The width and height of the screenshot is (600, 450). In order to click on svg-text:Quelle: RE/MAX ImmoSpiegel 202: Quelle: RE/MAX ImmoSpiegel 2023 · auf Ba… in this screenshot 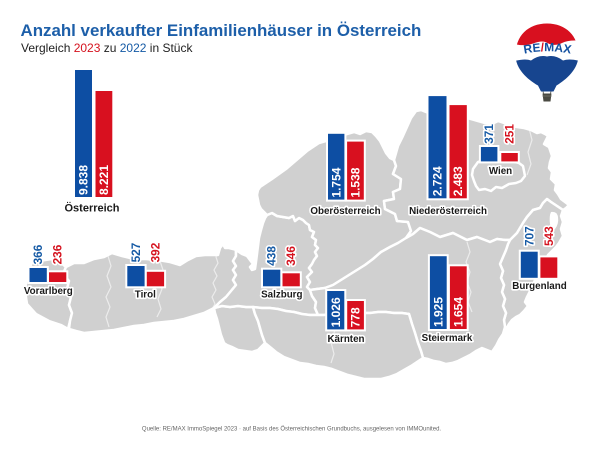, I will do `click(291, 429)`.